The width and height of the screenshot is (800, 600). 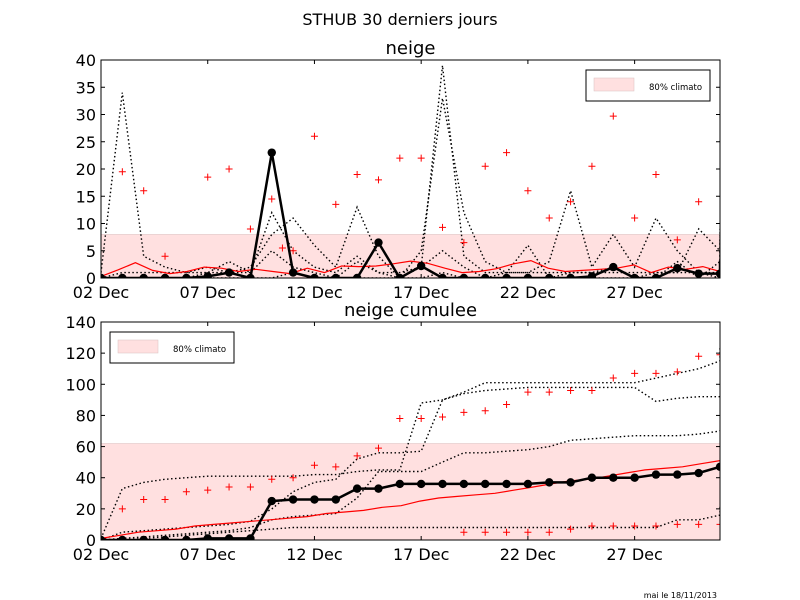 What do you see at coordinates (208, 292) in the screenshot?
I see `x-tick-label: 07 Dec` at bounding box center [208, 292].